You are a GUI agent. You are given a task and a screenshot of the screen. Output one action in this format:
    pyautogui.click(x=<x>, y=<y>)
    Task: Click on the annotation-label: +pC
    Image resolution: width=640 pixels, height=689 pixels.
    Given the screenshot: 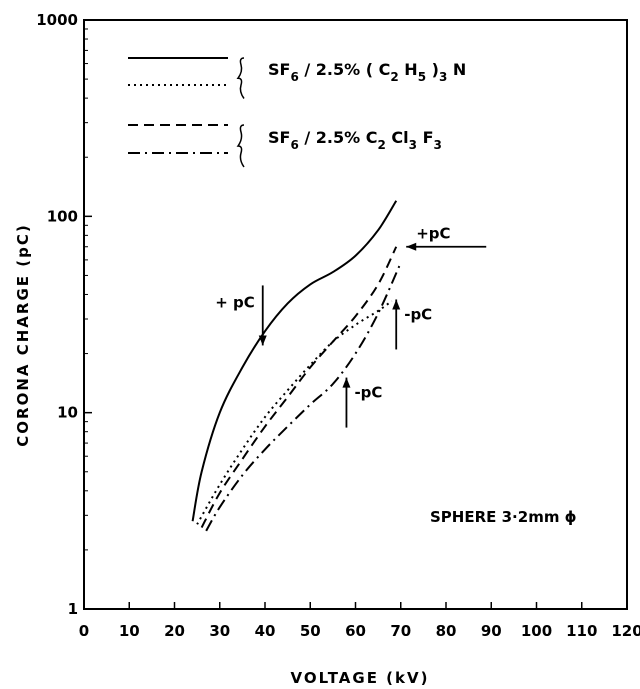 What is the action you would take?
    pyautogui.click(x=433, y=234)
    